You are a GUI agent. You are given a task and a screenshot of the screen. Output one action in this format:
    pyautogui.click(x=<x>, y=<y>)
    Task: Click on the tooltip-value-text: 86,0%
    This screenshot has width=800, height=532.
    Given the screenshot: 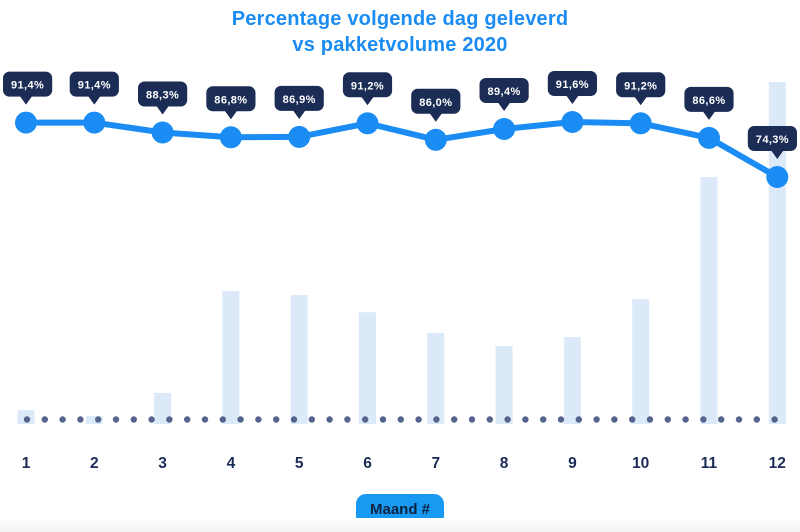 What is the action you would take?
    pyautogui.click(x=435, y=103)
    